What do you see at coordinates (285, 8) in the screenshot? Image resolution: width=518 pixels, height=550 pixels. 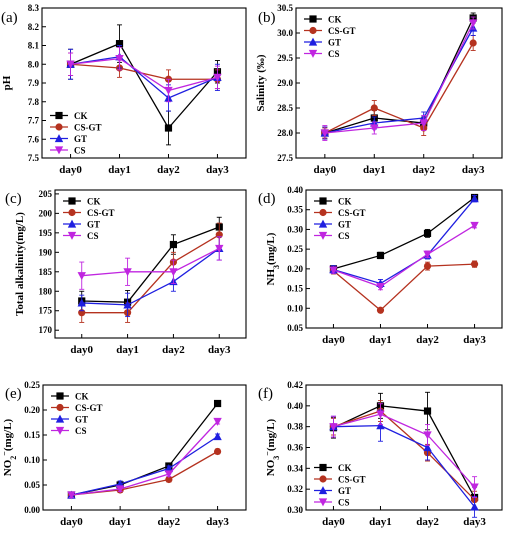 I see `y-tick-label: 30.5` at bounding box center [285, 8].